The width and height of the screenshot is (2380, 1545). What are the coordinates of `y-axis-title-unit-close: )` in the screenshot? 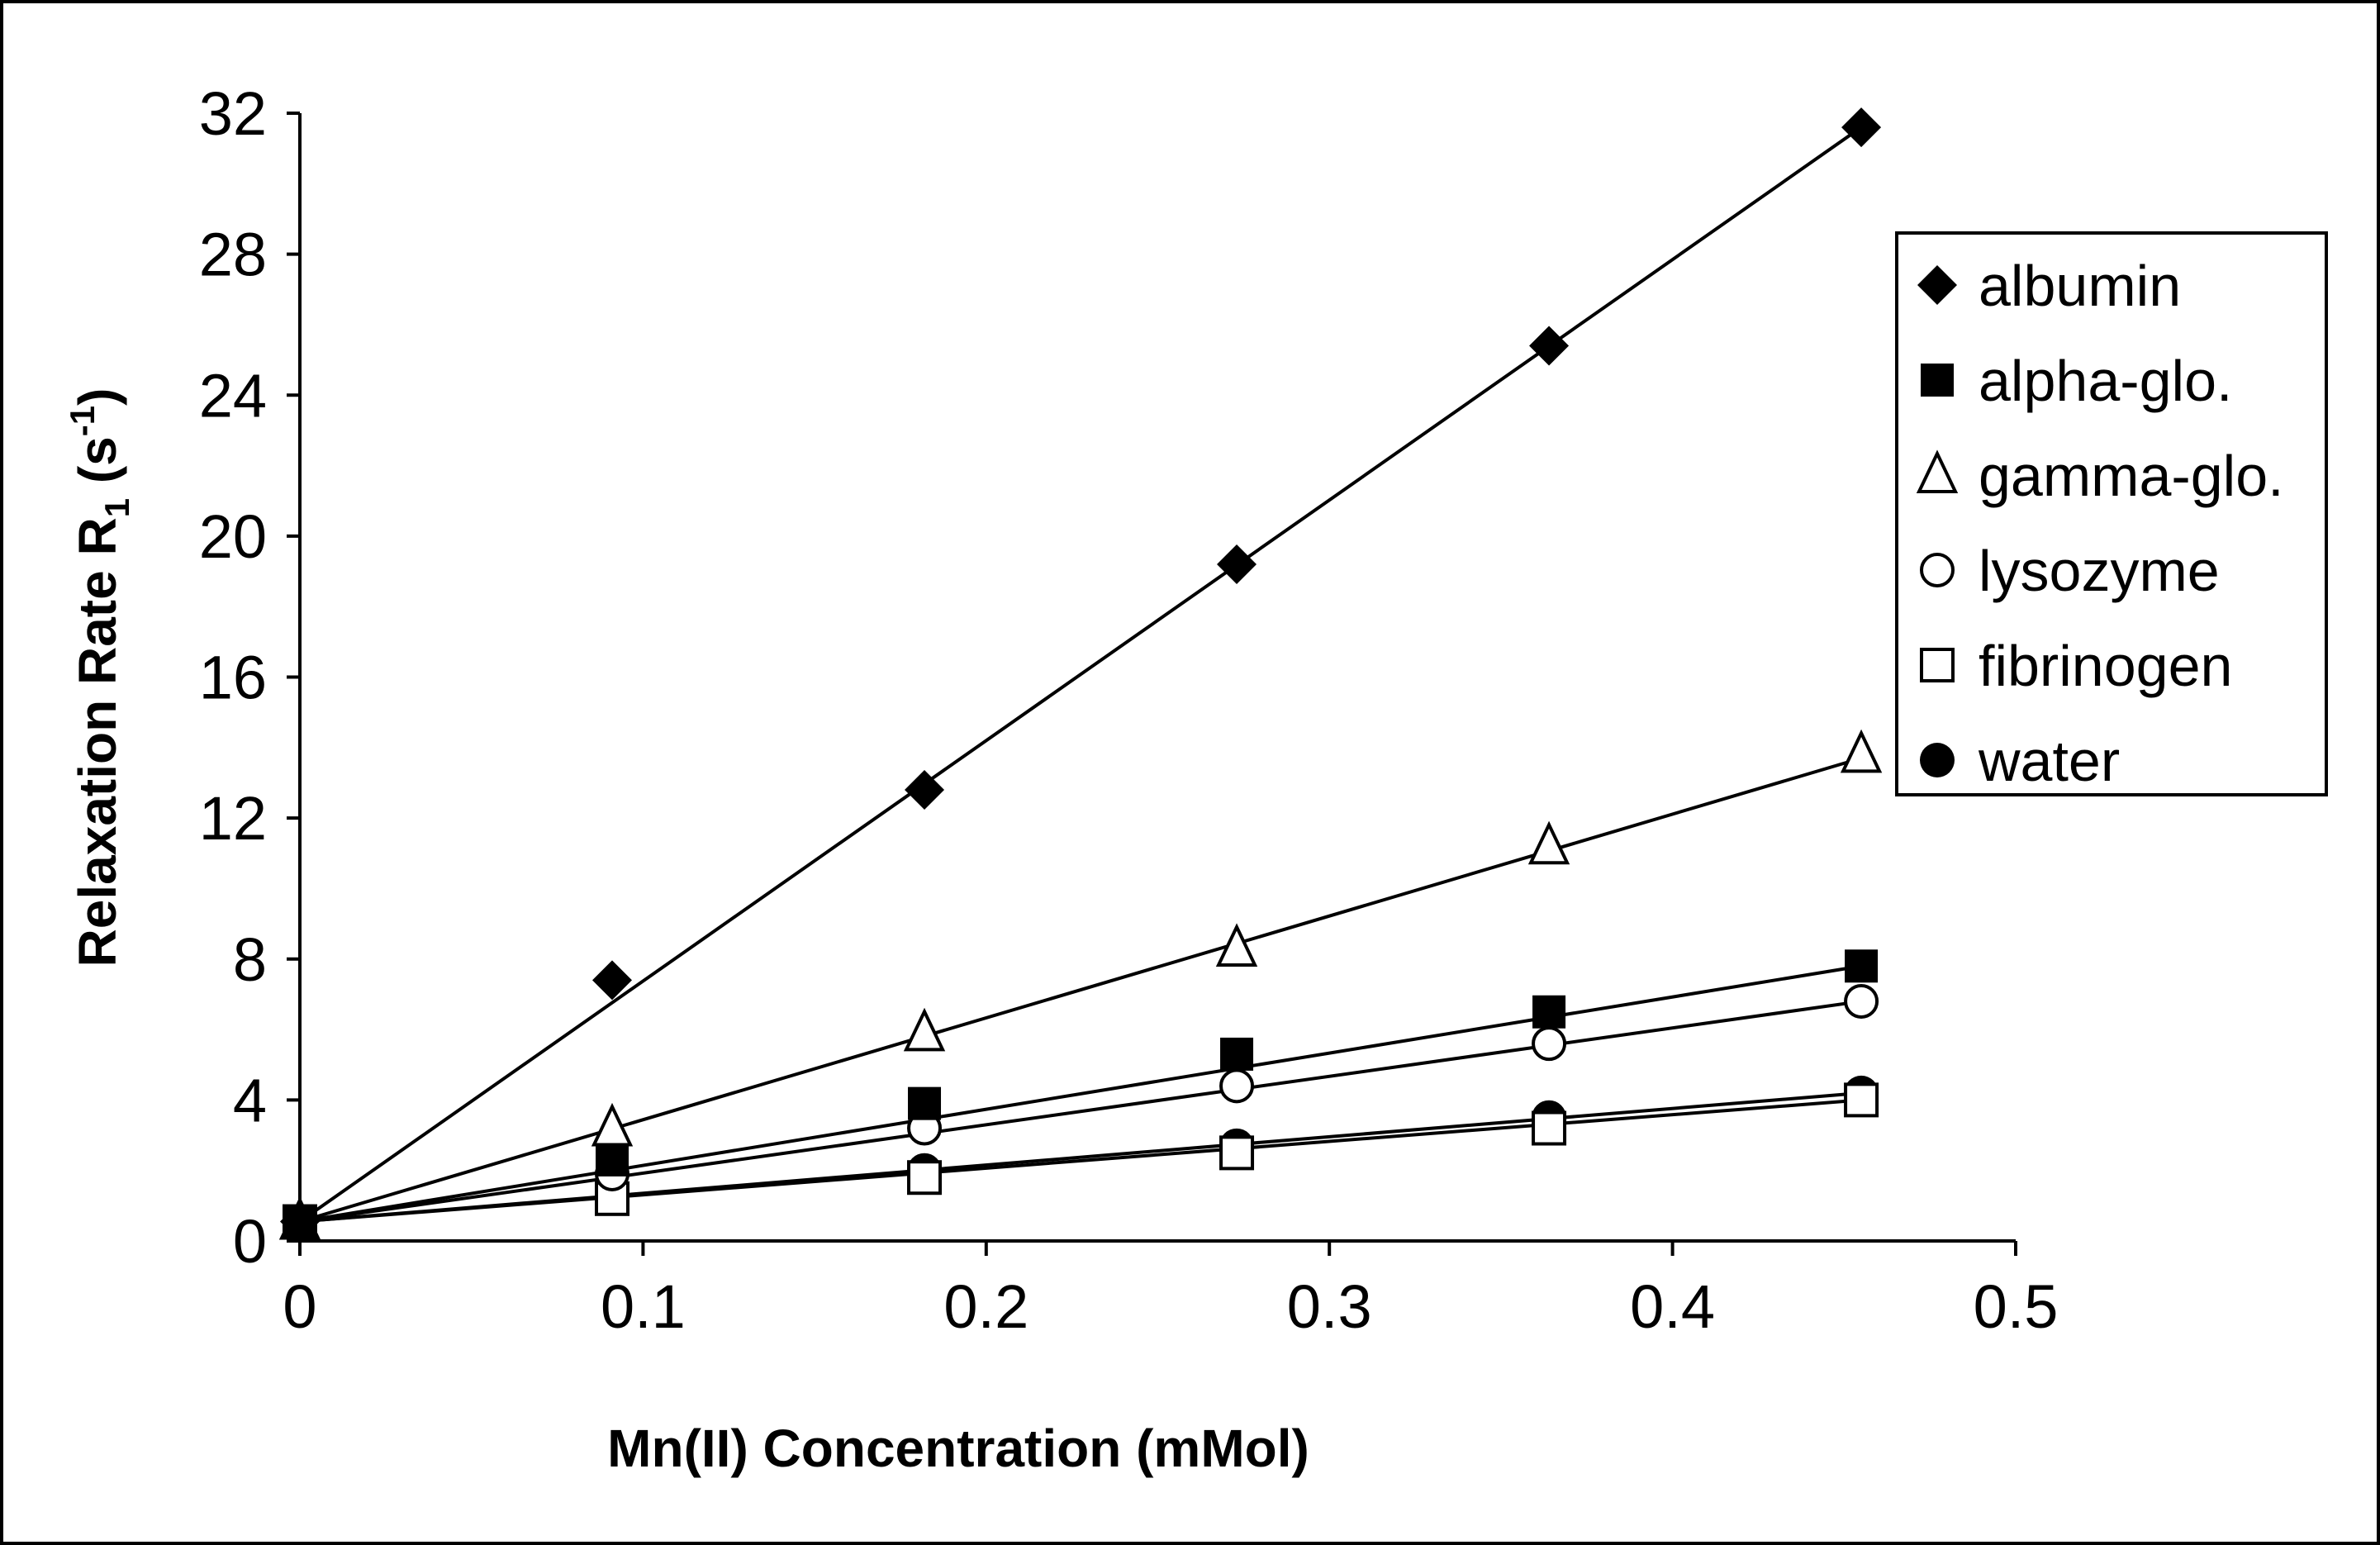 It's located at (97, 397).